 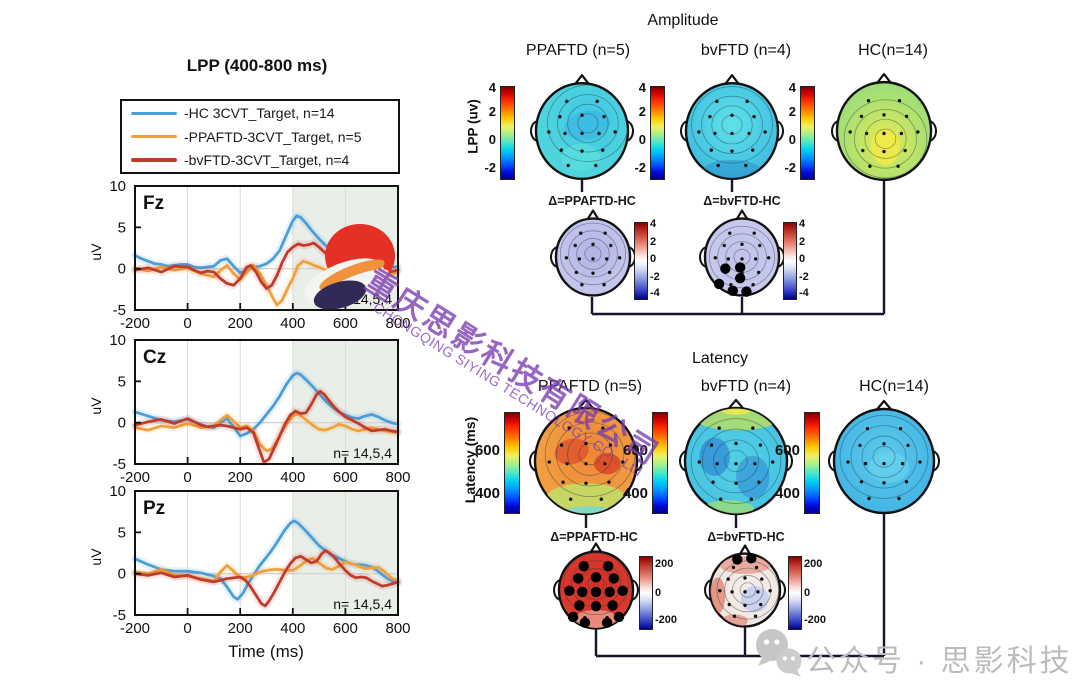 What do you see at coordinates (154, 136) in the screenshot?
I see `legend-line-swatch-ppaftd` at bounding box center [154, 136].